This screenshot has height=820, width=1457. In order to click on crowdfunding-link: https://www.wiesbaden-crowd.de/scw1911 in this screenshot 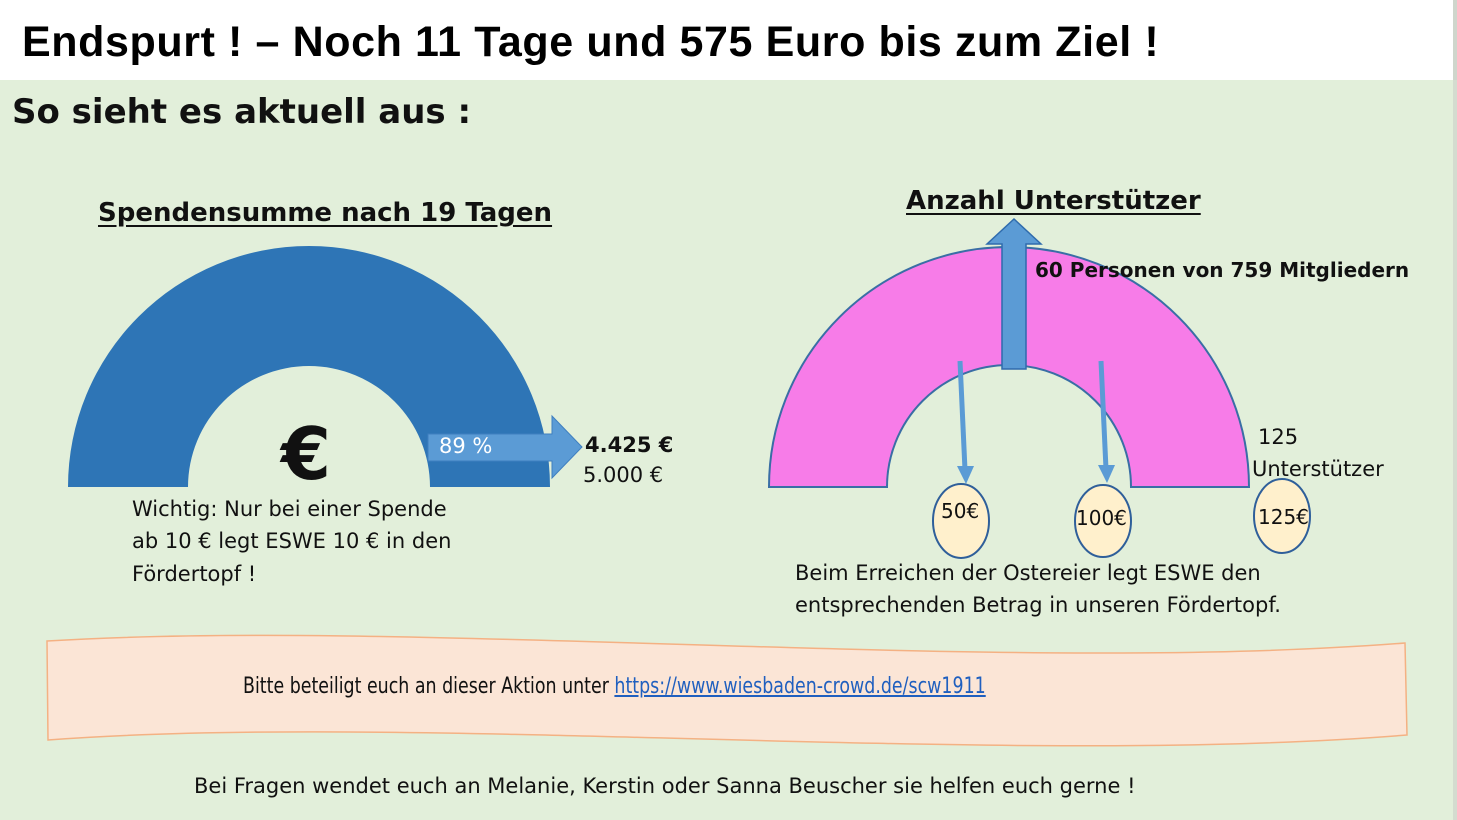, I will do `click(800, 686)`.